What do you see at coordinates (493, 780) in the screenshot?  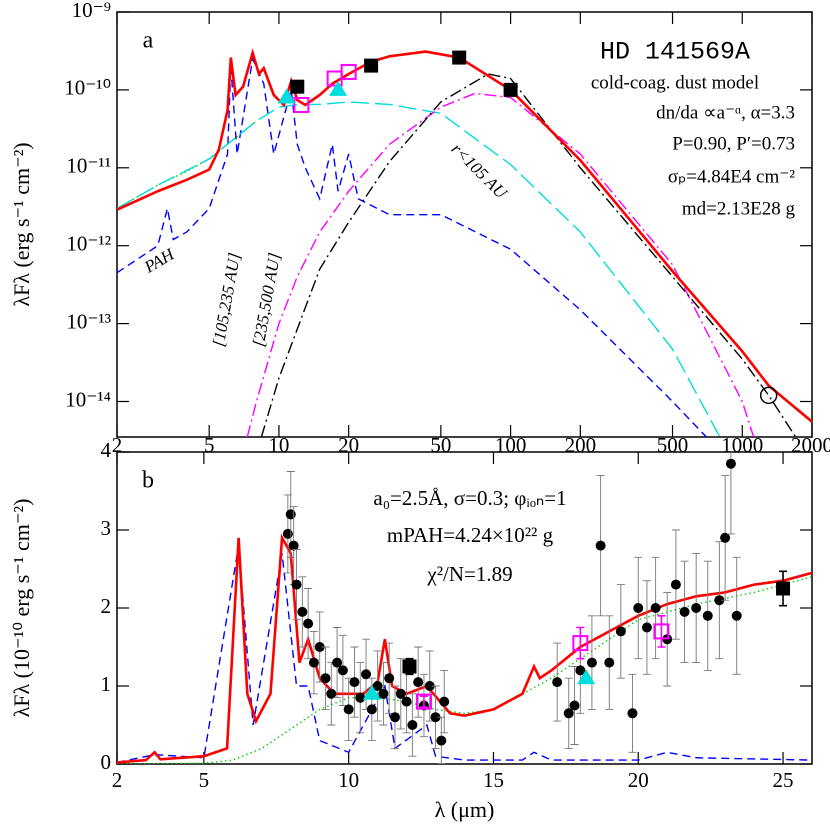 I see `x-tick-label: 15` at bounding box center [493, 780].